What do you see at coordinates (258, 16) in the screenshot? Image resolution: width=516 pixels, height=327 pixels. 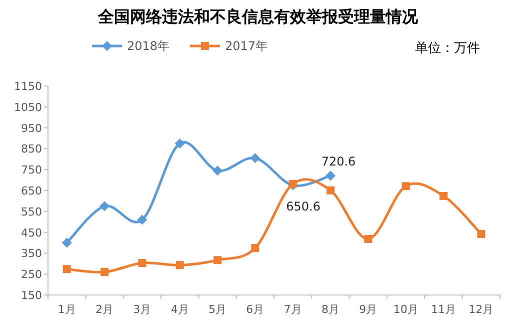 I see `chart-title: 全国网络违法和不良信息有效举报受理量情况` at bounding box center [258, 16].